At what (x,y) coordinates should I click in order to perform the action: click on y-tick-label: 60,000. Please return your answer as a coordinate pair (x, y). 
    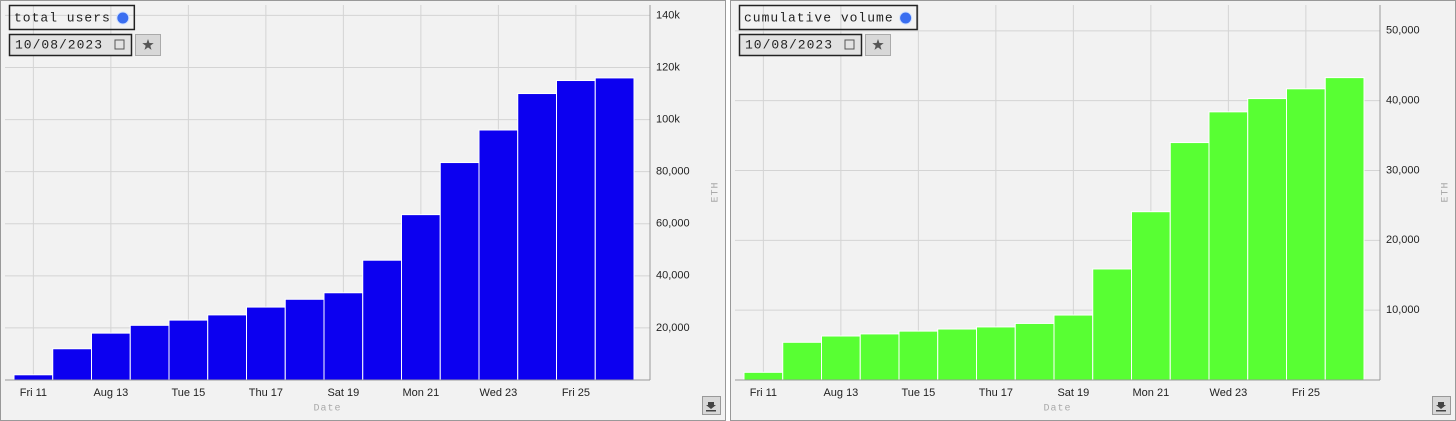
    Looking at the image, I should click on (673, 224).